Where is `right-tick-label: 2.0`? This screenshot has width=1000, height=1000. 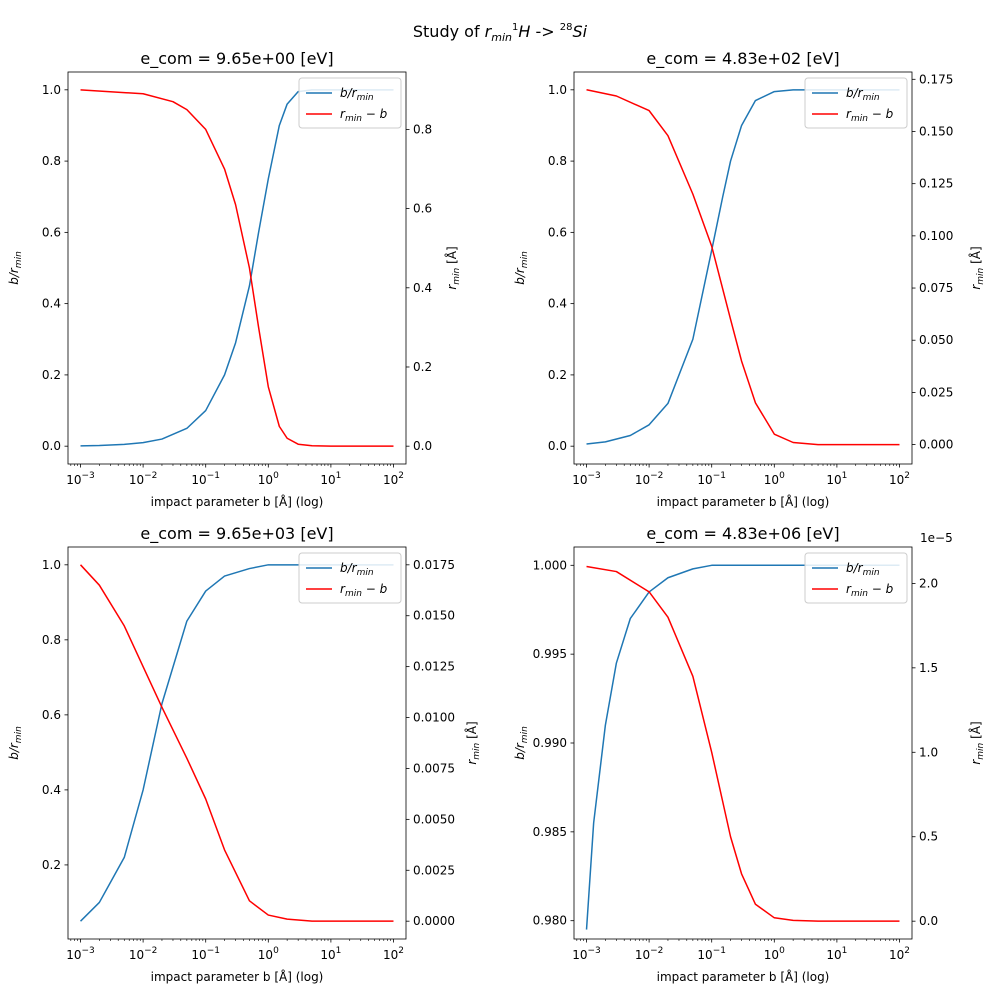
right-tick-label: 2.0 is located at coordinates (928, 583).